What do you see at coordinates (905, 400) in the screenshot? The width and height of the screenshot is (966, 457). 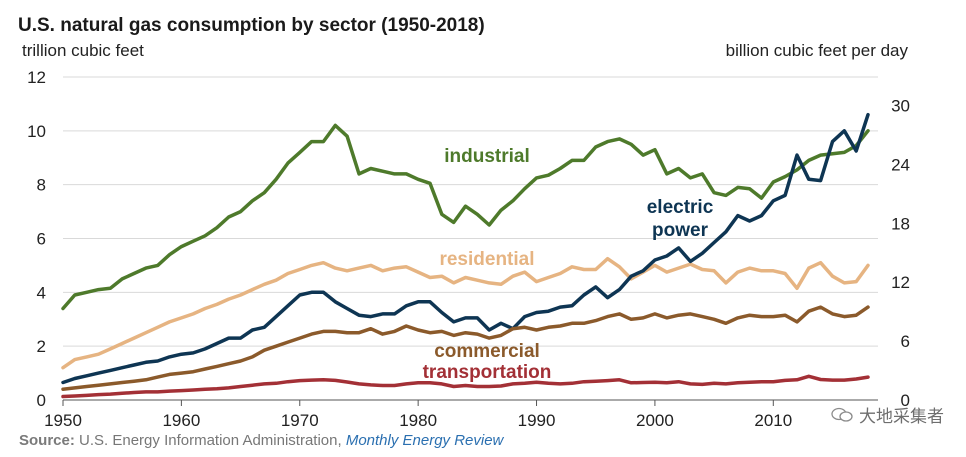 I see `y2-tick-label: 0` at bounding box center [905, 400].